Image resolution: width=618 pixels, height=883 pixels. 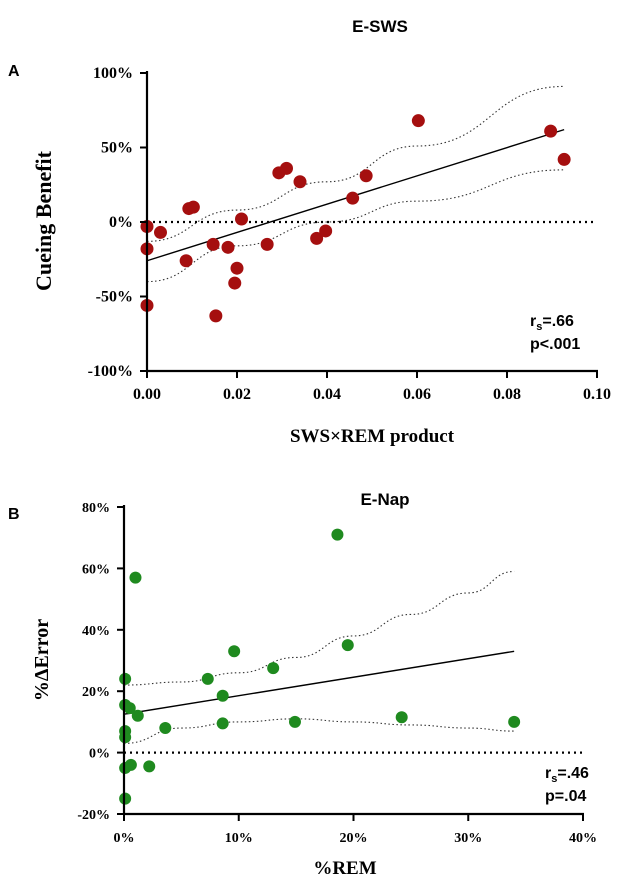 I want to click on panel-a-y-tick-labels: -100% -50% 0% 50% 100%, so click(x=110, y=222).